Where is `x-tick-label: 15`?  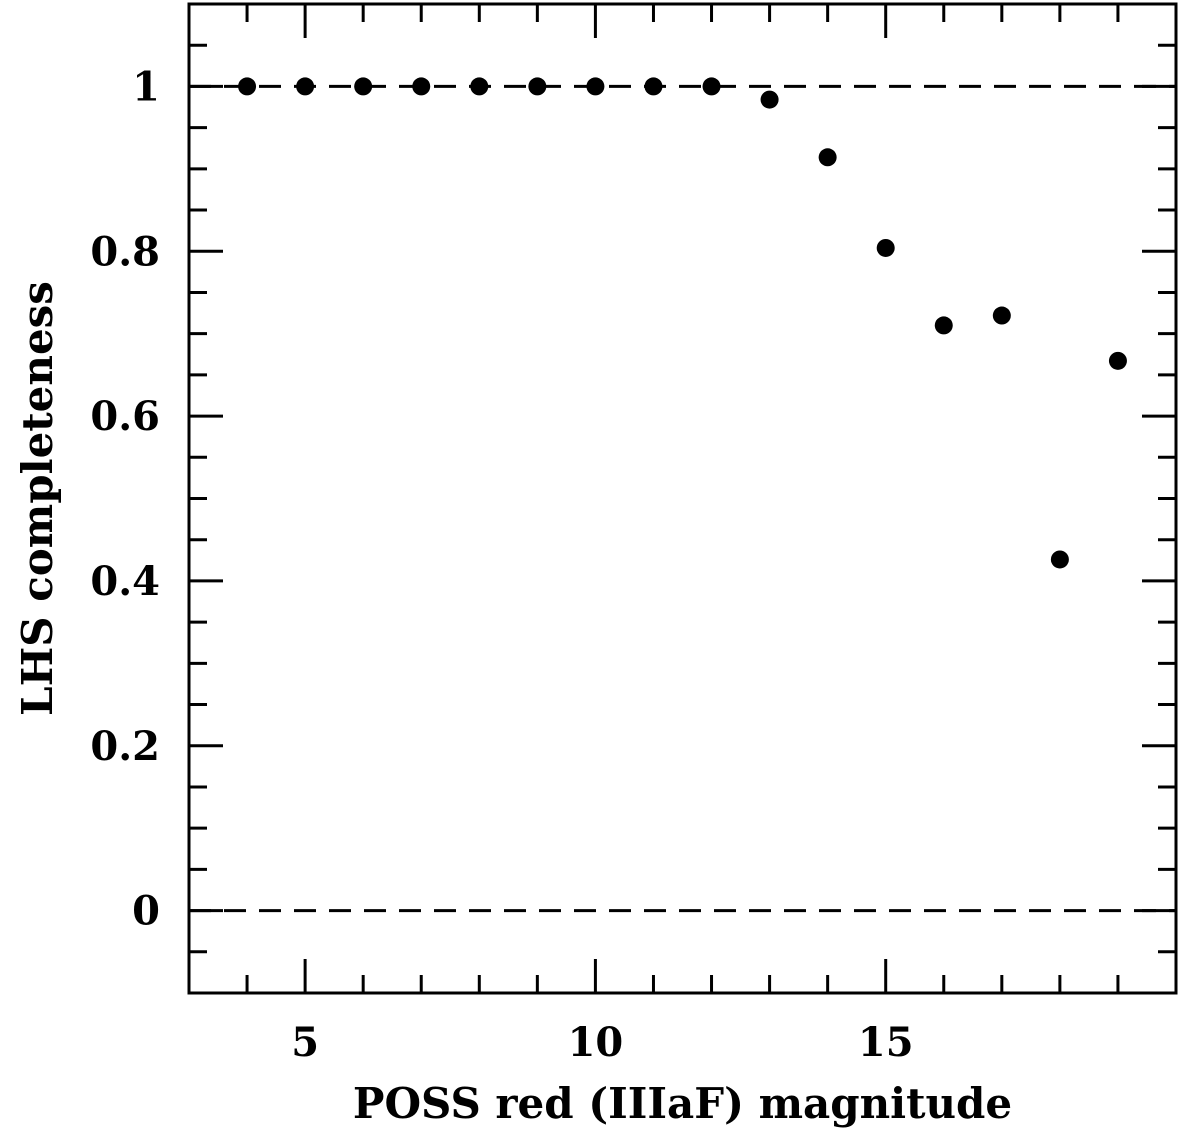 x-tick-label: 15 is located at coordinates (886, 1042).